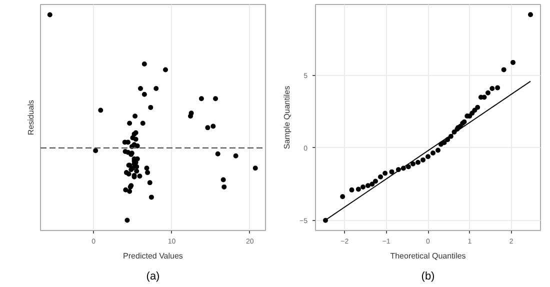 This screenshot has height=287, width=550. I want to click on y-axis-title: Sample Quantiles, so click(287, 118).